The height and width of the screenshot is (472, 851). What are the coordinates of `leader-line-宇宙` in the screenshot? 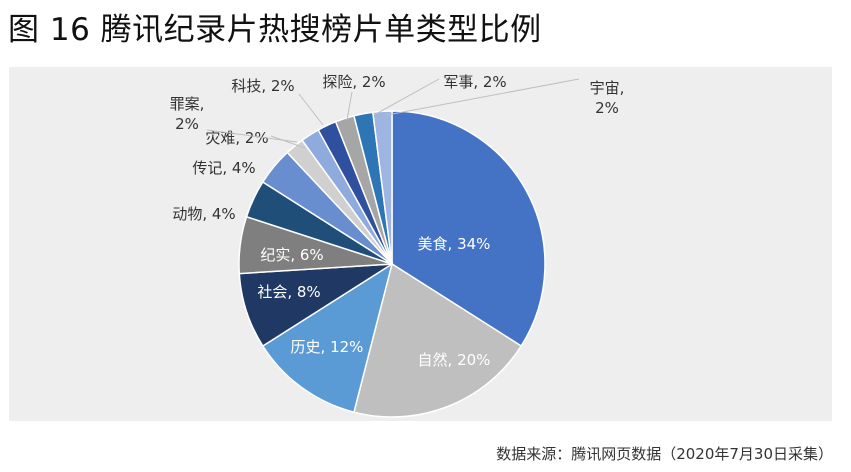 It's located at (483, 97).